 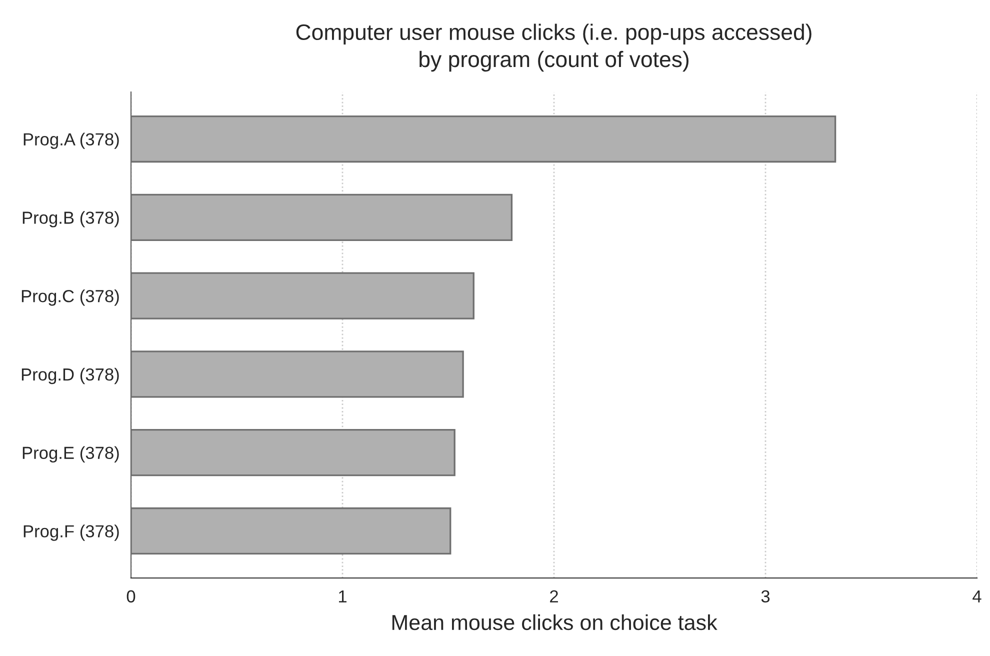 What do you see at coordinates (71, 140) in the screenshot?
I see `y-tick-label: Prog.A (378)` at bounding box center [71, 140].